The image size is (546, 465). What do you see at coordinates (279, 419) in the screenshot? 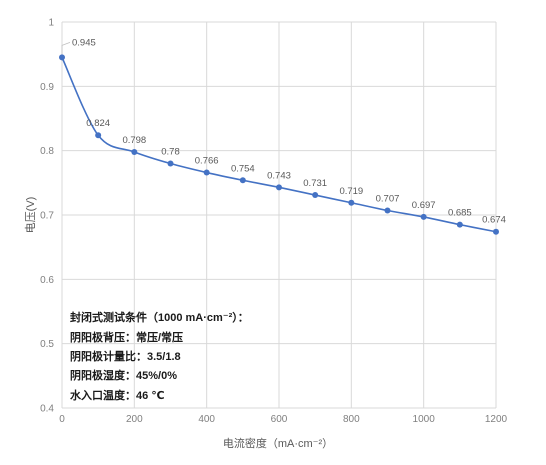
I see `x-tick-label: 600` at bounding box center [279, 419].